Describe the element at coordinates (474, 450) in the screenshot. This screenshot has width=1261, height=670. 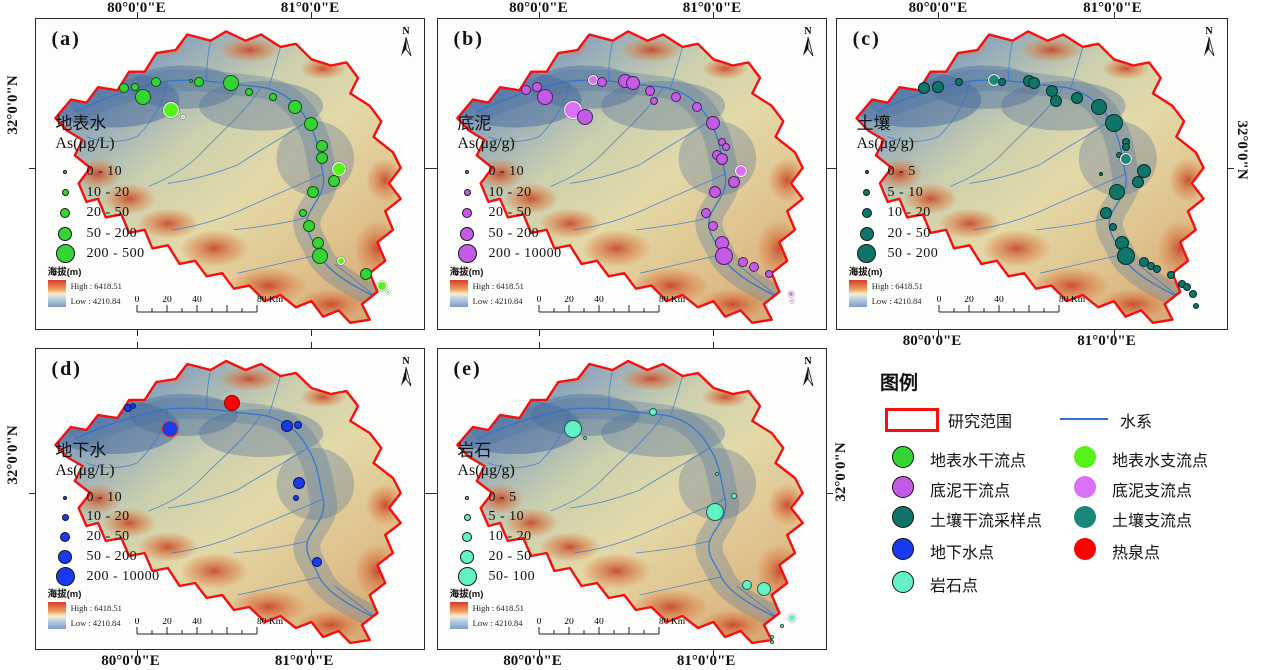
I see `panel-title: 岩石` at that location.